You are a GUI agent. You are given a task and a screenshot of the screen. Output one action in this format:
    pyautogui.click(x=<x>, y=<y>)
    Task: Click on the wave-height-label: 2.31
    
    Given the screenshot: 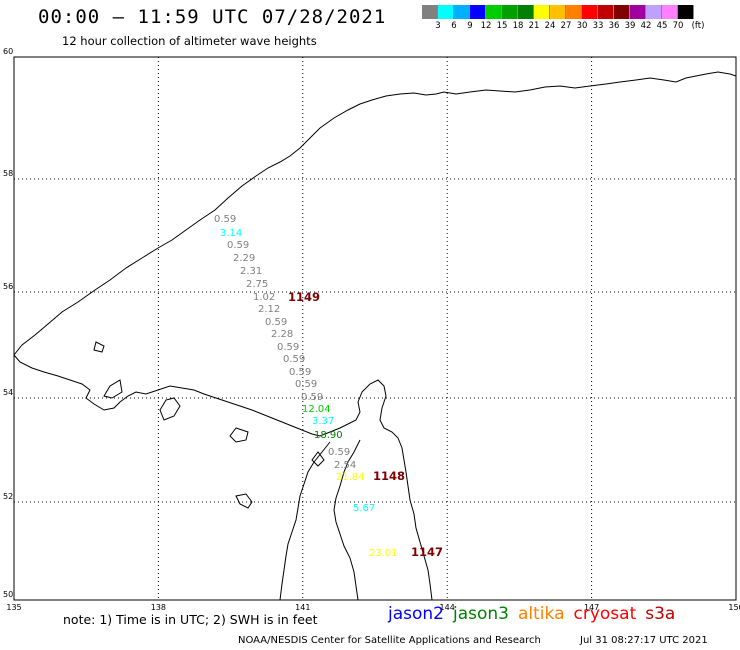 What is the action you would take?
    pyautogui.click(x=251, y=271)
    